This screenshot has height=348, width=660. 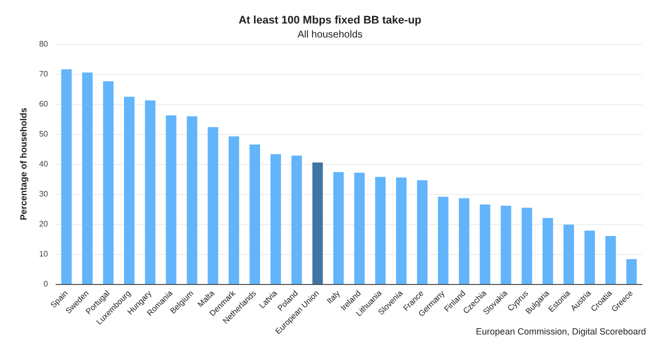 What do you see at coordinates (46, 284) in the screenshot?
I see `y-tick-label: 0` at bounding box center [46, 284].